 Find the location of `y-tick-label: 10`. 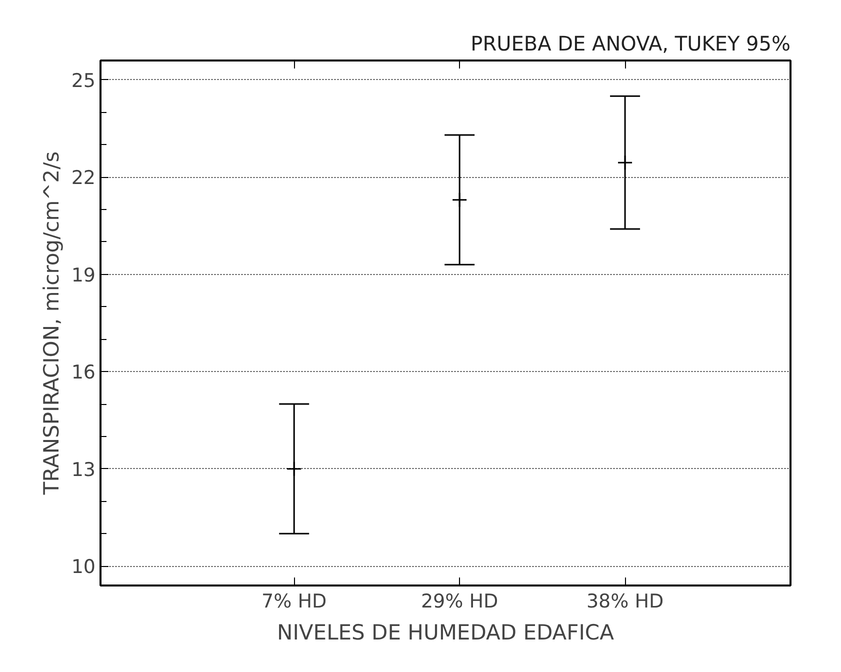

y-tick-label: 10 is located at coordinates (83, 567).